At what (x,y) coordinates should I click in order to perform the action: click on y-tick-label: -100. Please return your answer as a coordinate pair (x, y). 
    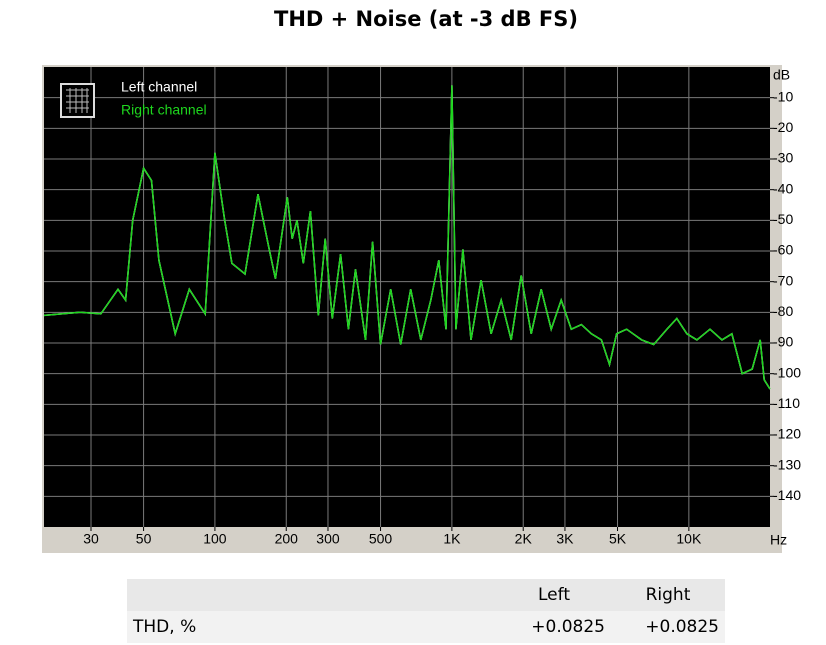
    Looking at the image, I should click on (787, 372).